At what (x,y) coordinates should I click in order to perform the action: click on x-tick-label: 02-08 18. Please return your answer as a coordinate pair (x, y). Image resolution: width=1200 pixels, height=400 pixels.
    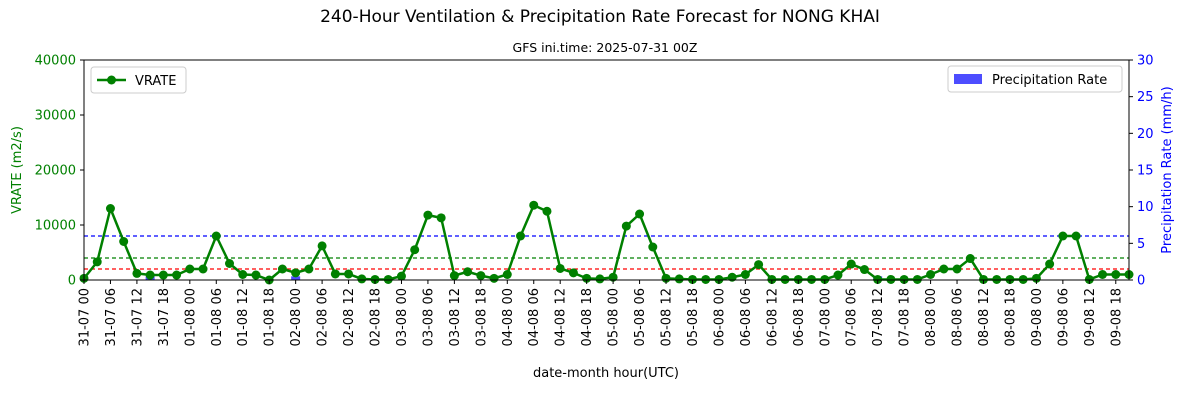
    Looking at the image, I should click on (376, 317).